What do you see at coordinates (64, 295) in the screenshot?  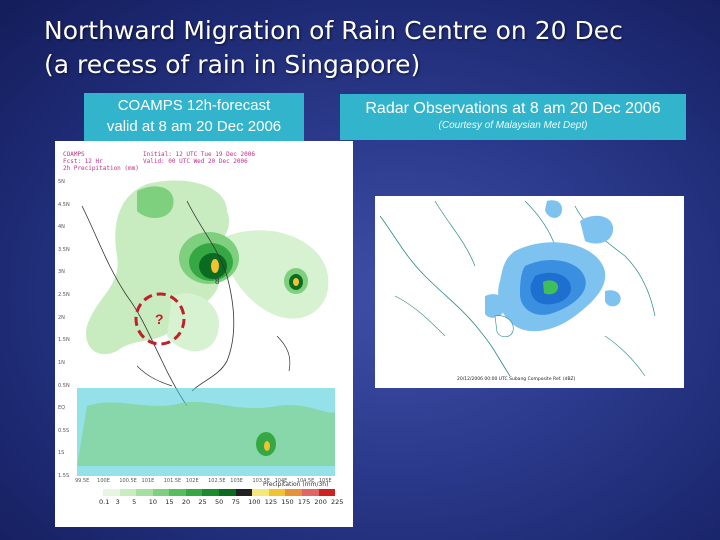 I see `latitude-tick: 2.5N` at bounding box center [64, 295].